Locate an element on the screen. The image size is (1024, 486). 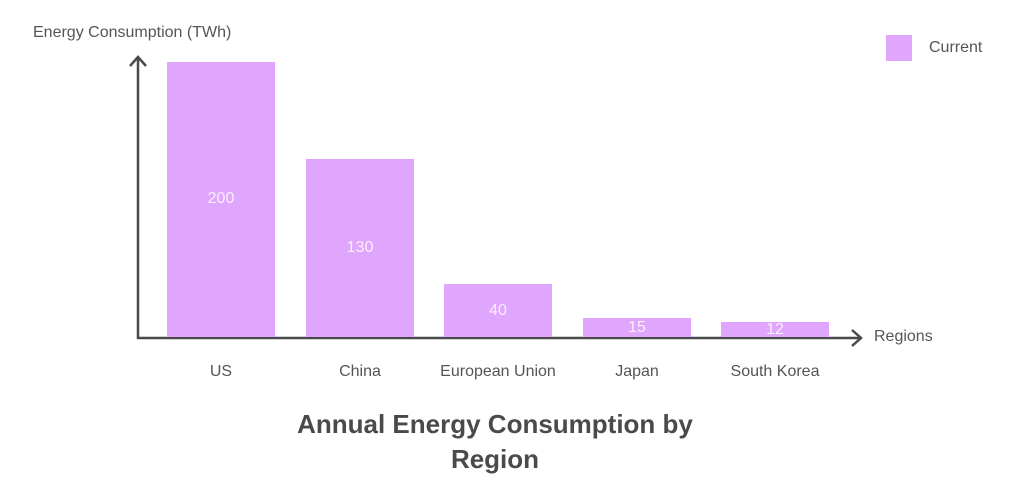
bar-value: 200 is located at coordinates (221, 198).